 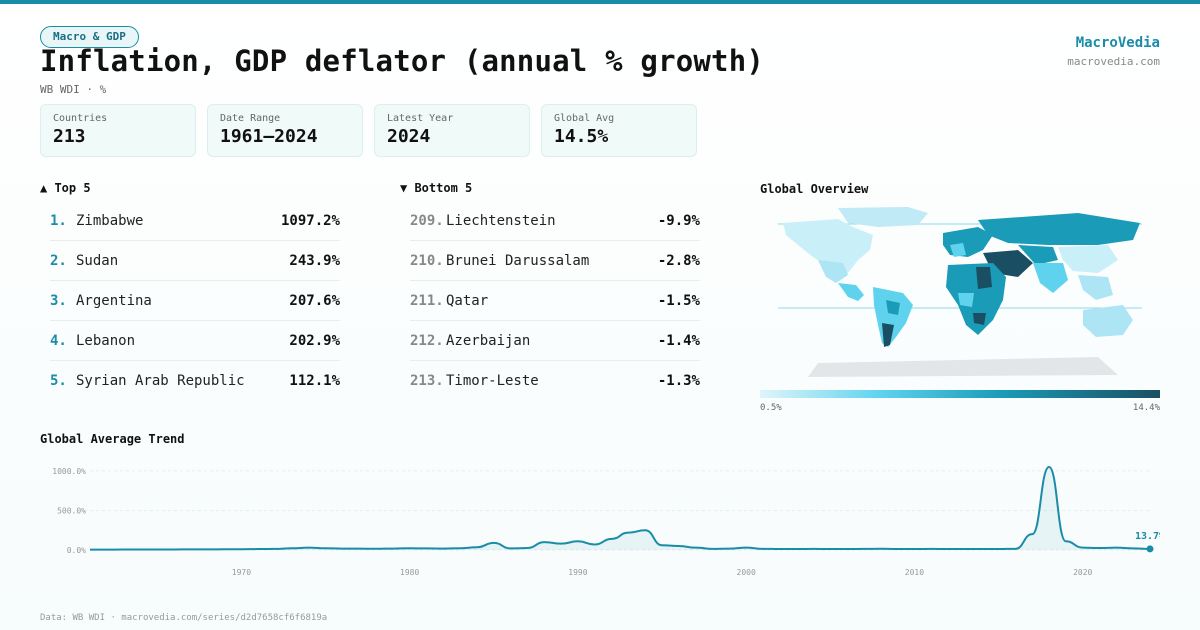 What do you see at coordinates (1108, 321) in the screenshot?
I see `map-region-australia` at bounding box center [1108, 321].